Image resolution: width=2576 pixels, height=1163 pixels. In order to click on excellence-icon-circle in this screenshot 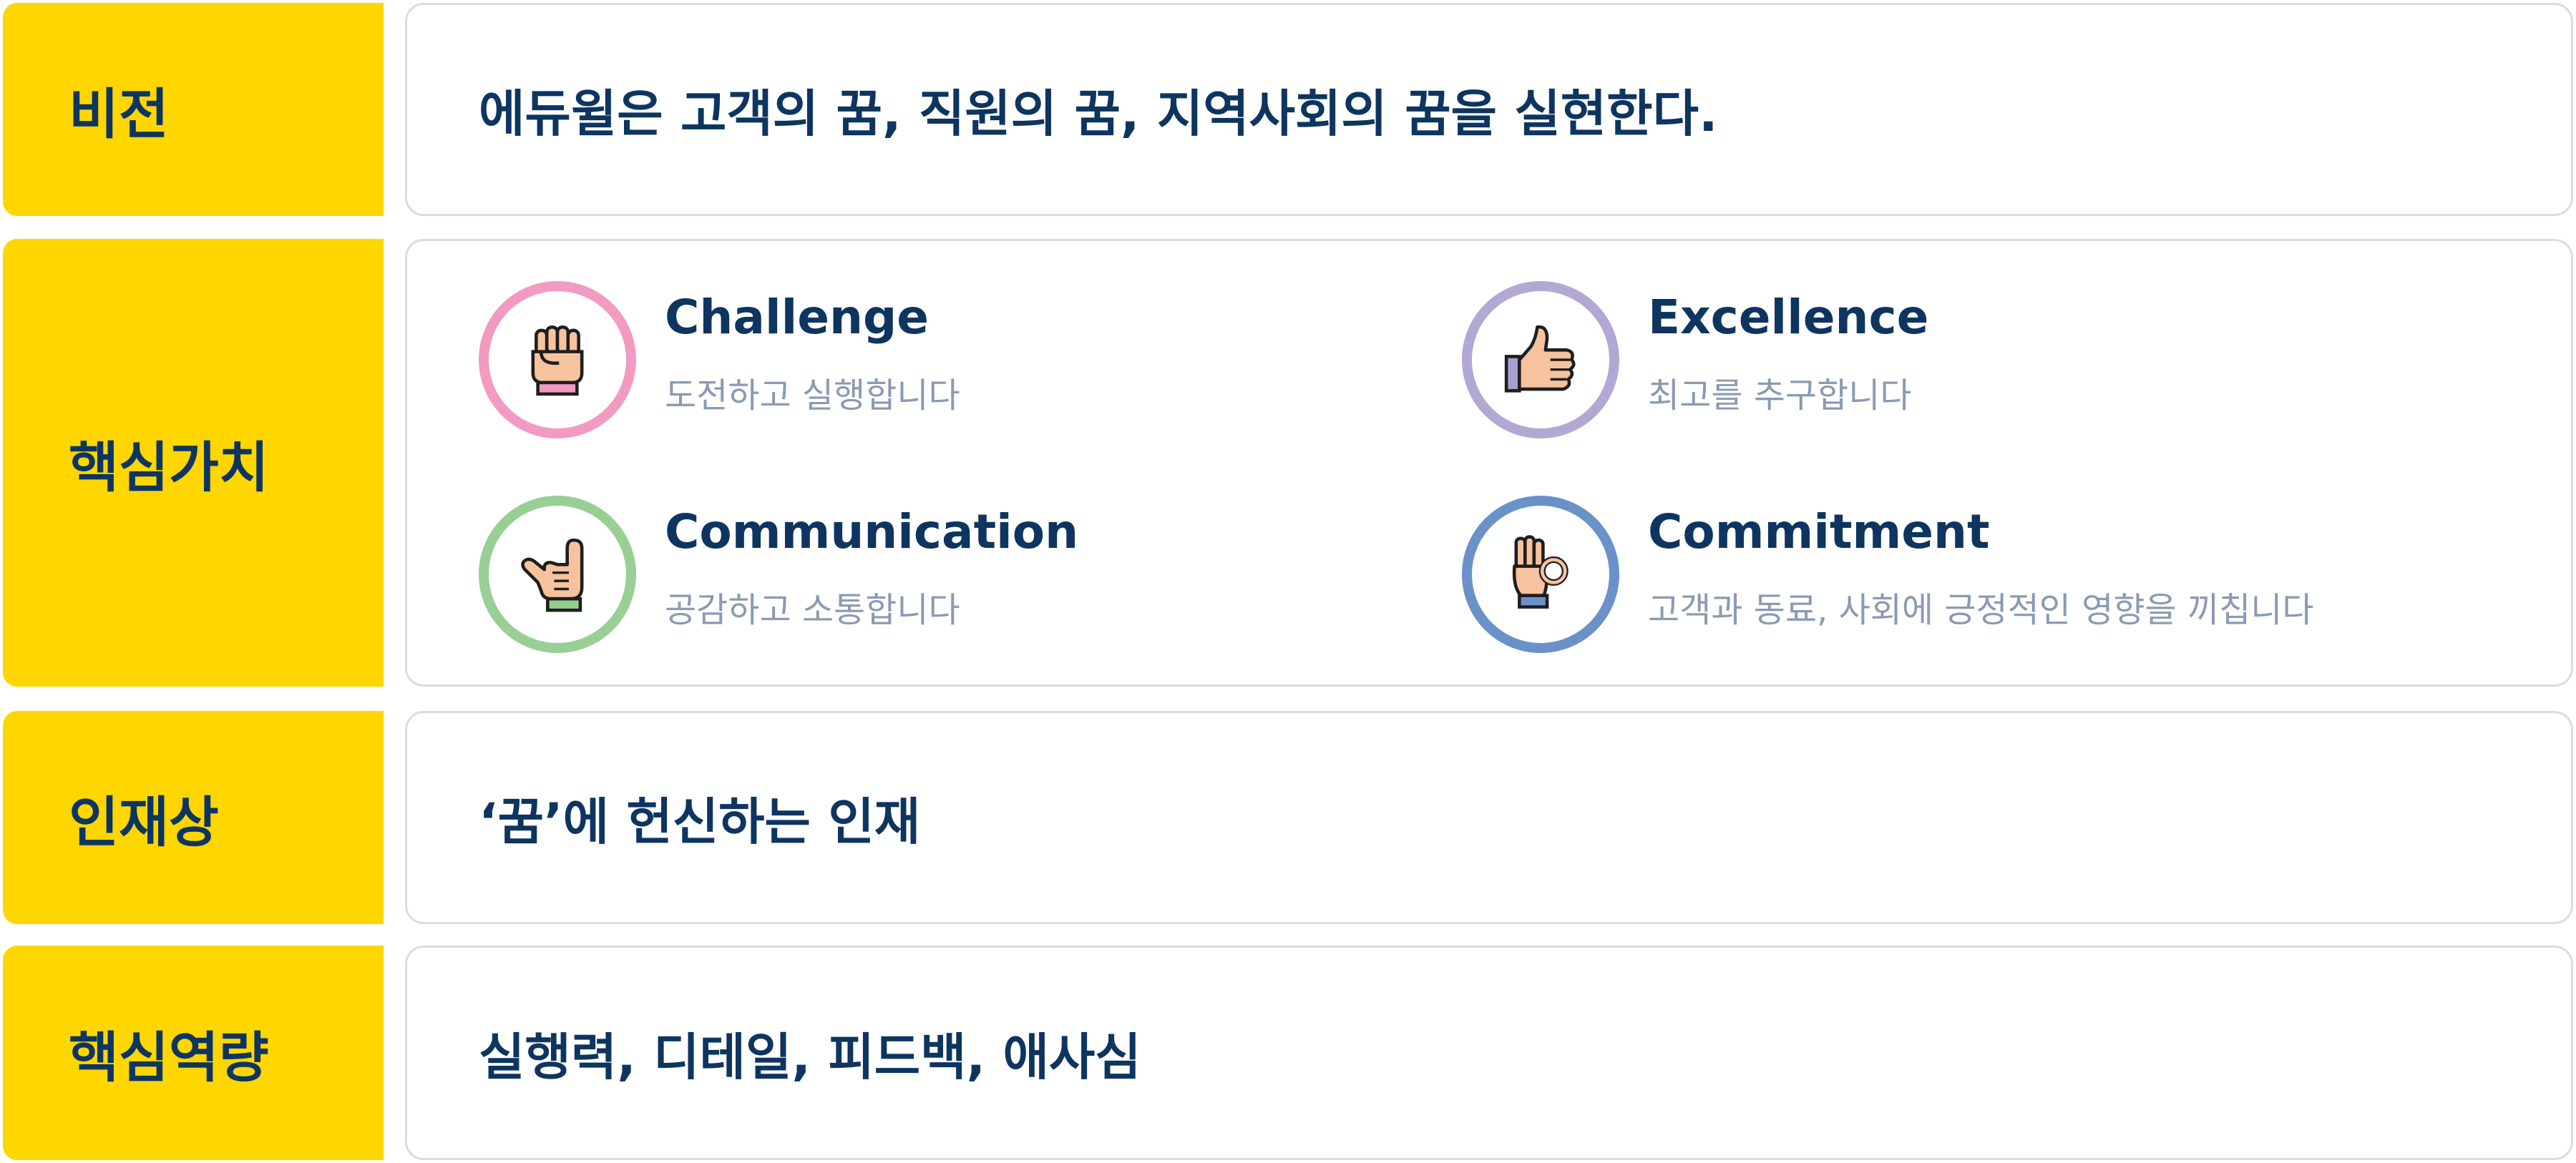, I will do `click(1540, 359)`.